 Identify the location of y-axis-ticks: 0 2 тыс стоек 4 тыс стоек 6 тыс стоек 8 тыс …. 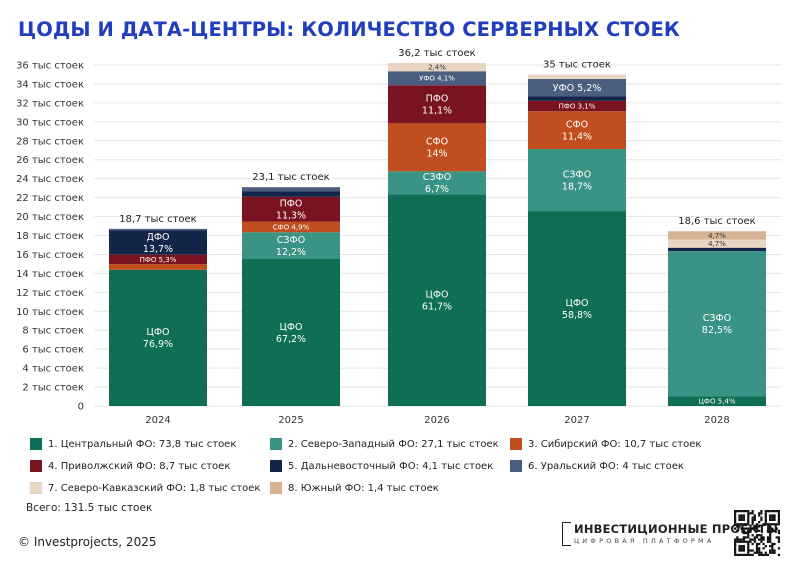
(50, 237).